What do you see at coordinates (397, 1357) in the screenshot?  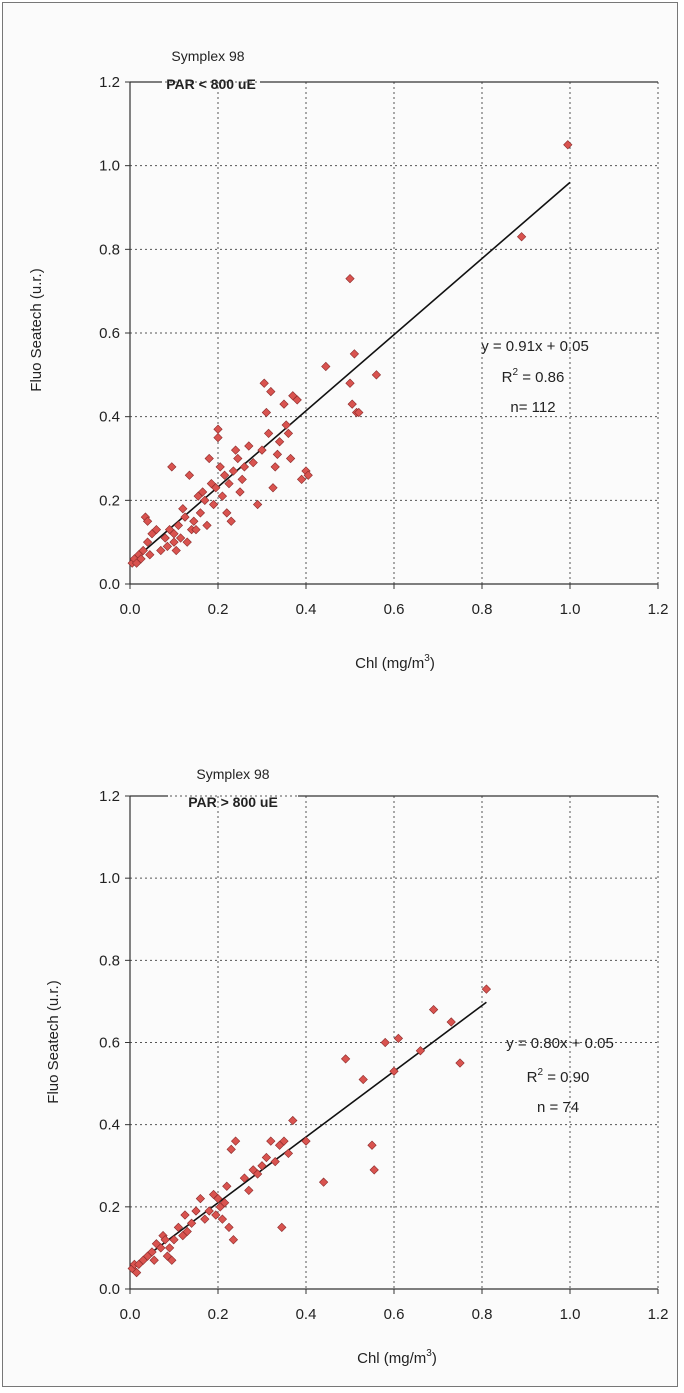 I see `chart-2-x-axis-label: Chl (mg/m3)` at bounding box center [397, 1357].